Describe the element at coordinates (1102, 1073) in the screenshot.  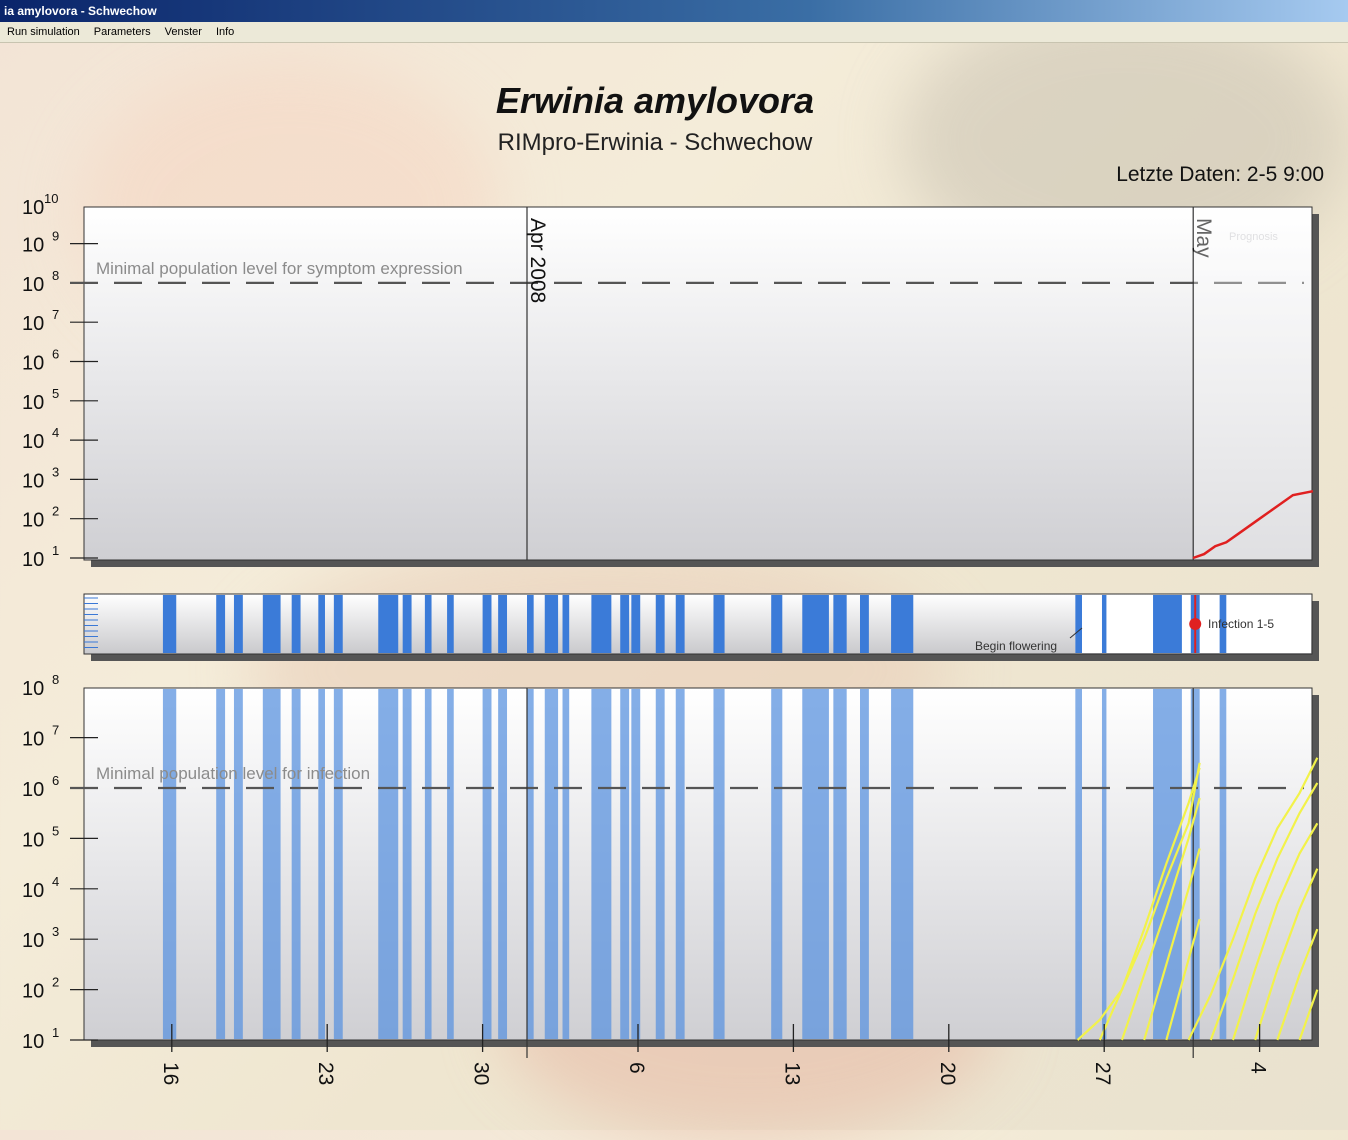
I see `x-tick-label: 27` at that location.